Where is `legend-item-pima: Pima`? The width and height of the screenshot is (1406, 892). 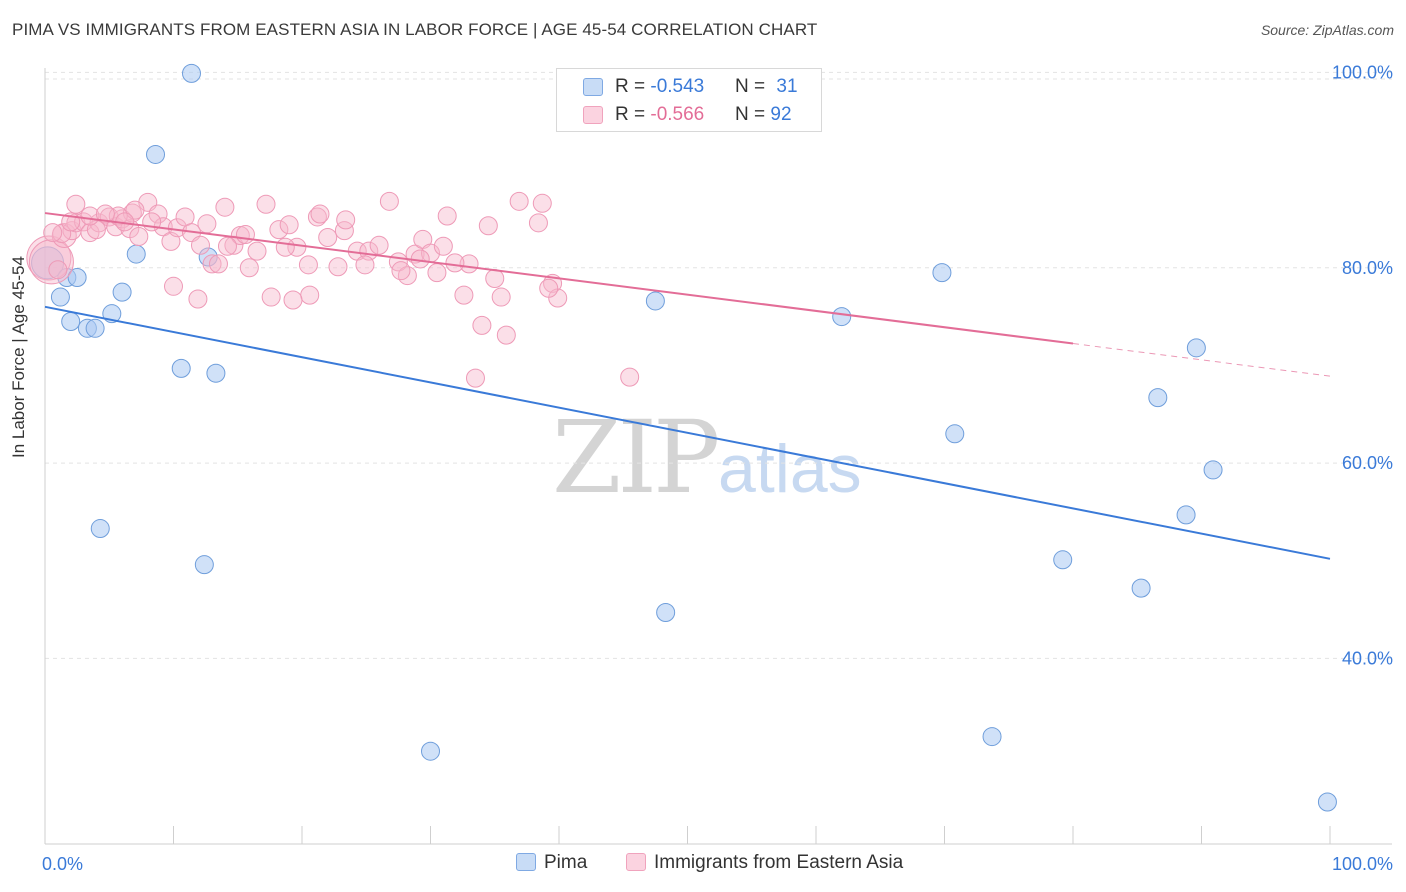 legend-item-pima: Pima is located at coordinates (551, 863).